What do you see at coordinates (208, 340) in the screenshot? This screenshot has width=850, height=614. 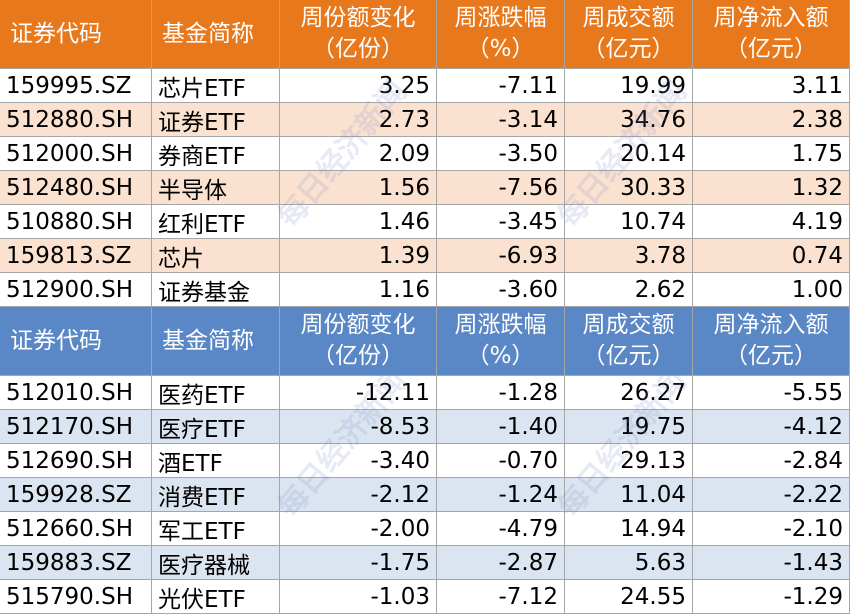 I see `header-text: 基金简称` at bounding box center [208, 340].